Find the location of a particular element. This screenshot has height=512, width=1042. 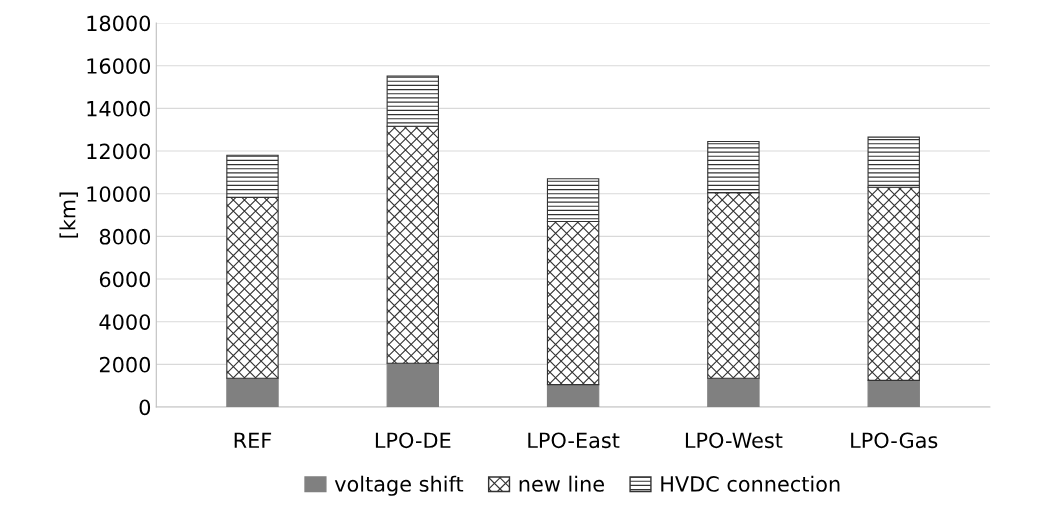

y-tick-label: 18000 is located at coordinates (119, 23).